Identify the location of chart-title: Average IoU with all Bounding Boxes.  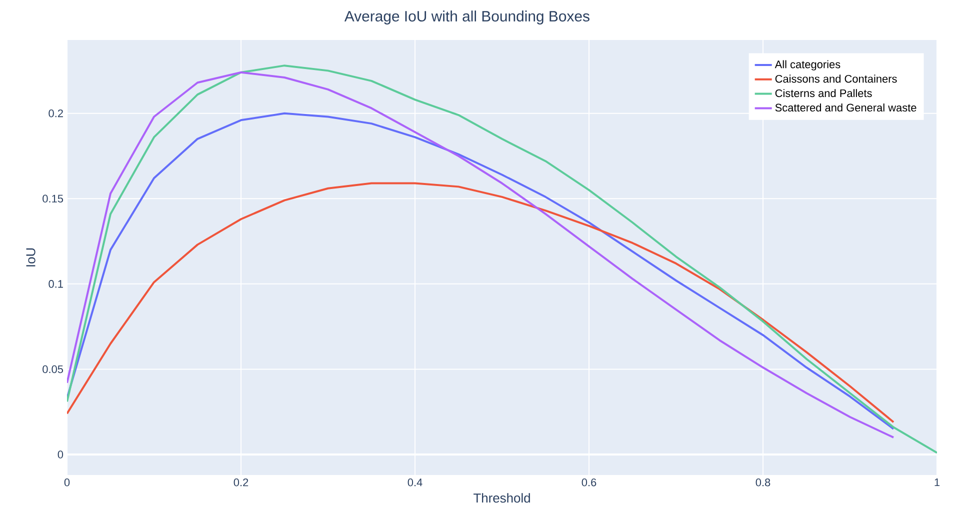
(467, 17).